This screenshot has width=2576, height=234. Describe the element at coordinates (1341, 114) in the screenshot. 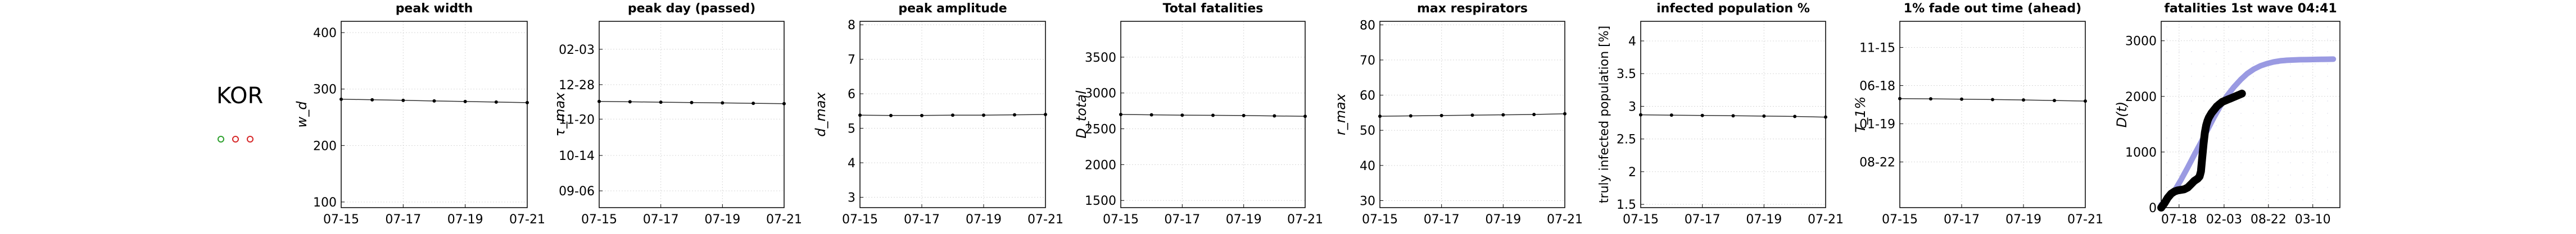

I see `y-axis-label: r_max` at that location.